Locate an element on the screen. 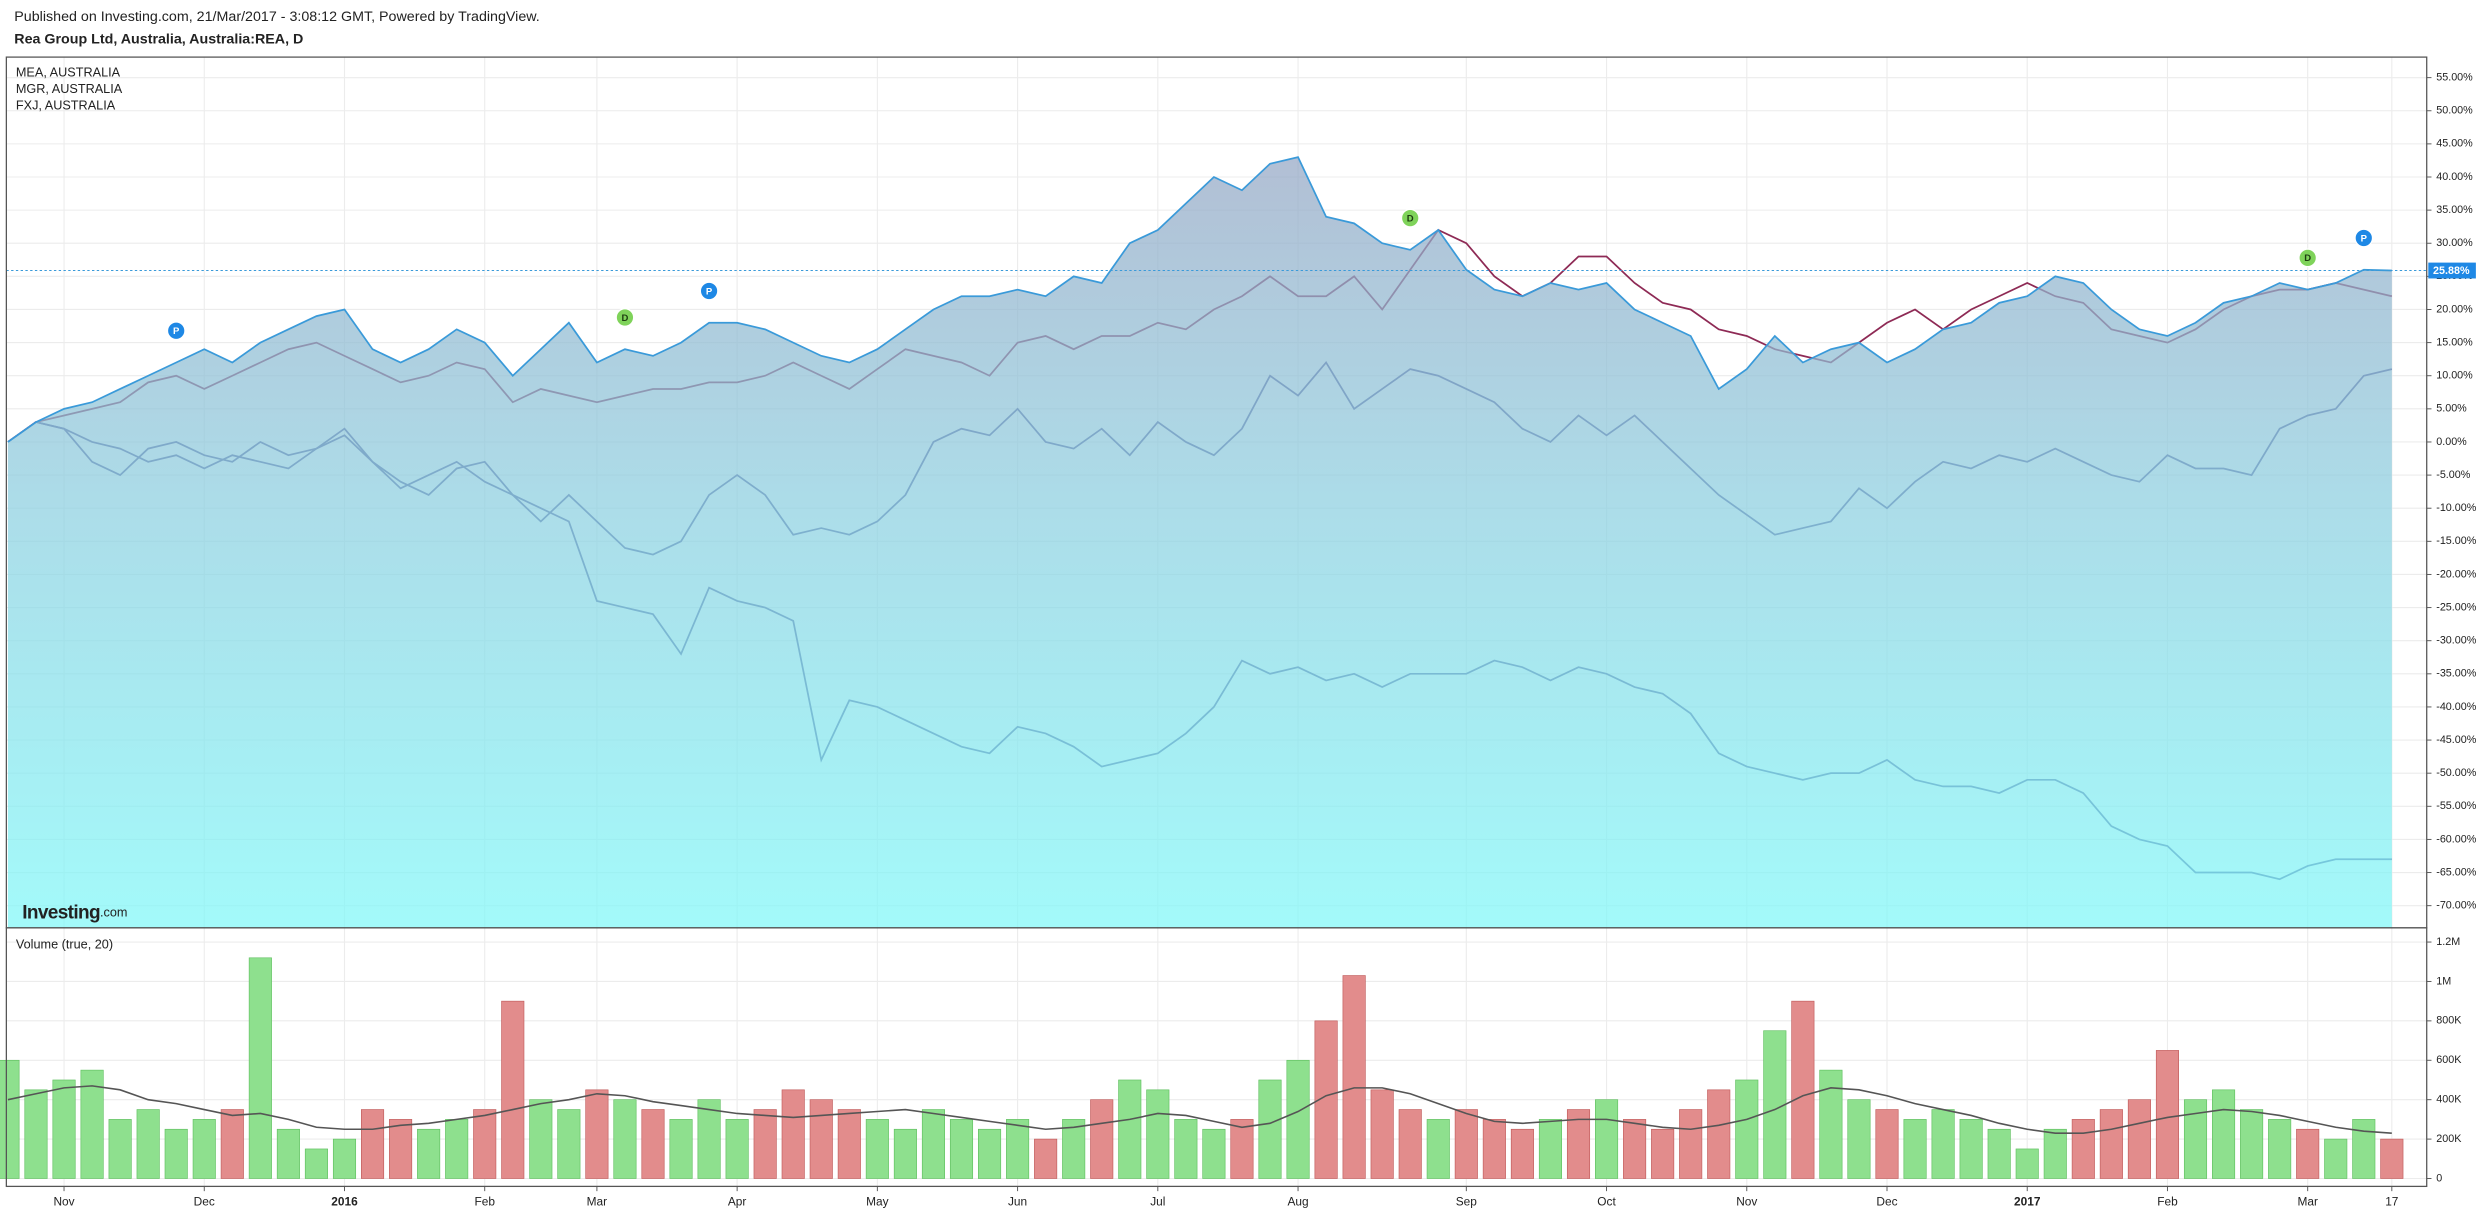  y-tick-label: 200K is located at coordinates (2449, 1139).